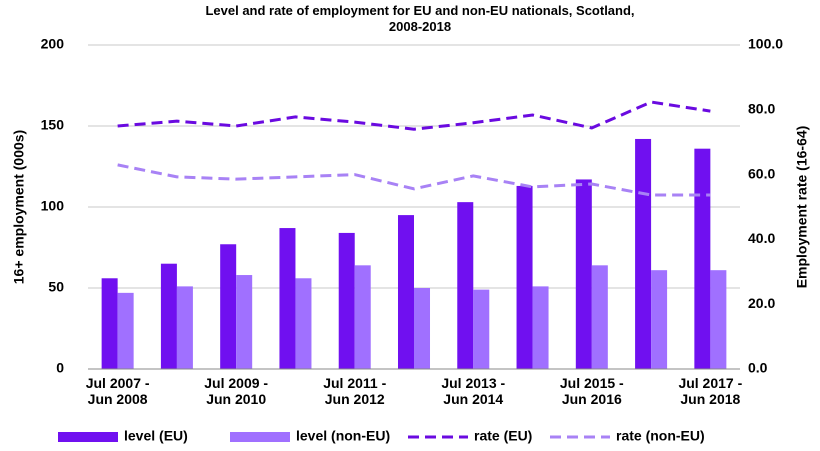 This screenshot has width=820, height=451. Describe the element at coordinates (354, 391) in the screenshot. I see `x-tick-label: Jul 2011 -Jun 2012` at that location.